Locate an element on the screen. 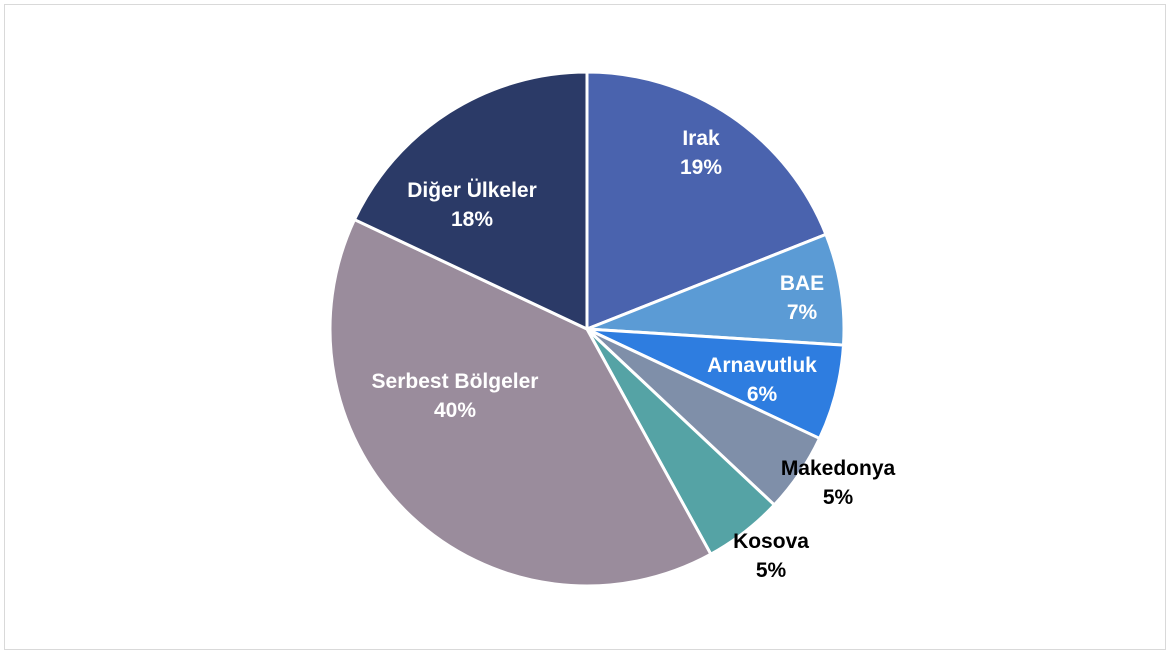  data-label-kosova: Kosova 5% is located at coordinates (771, 556).